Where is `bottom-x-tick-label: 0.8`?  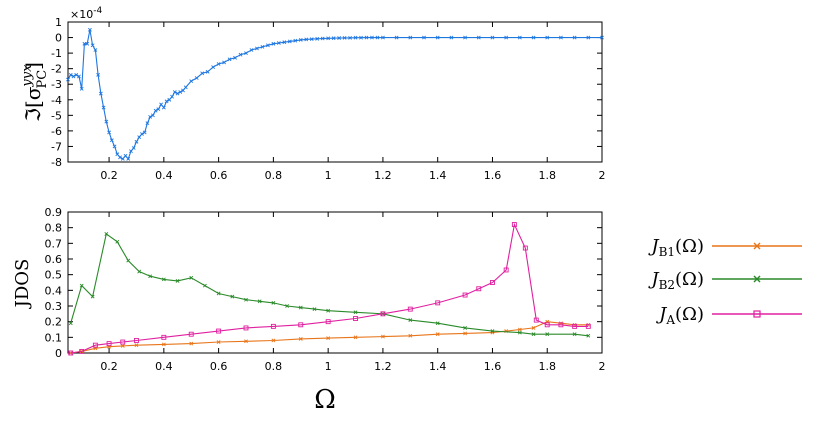 bottom-x-tick-label: 0.8 is located at coordinates (274, 366).